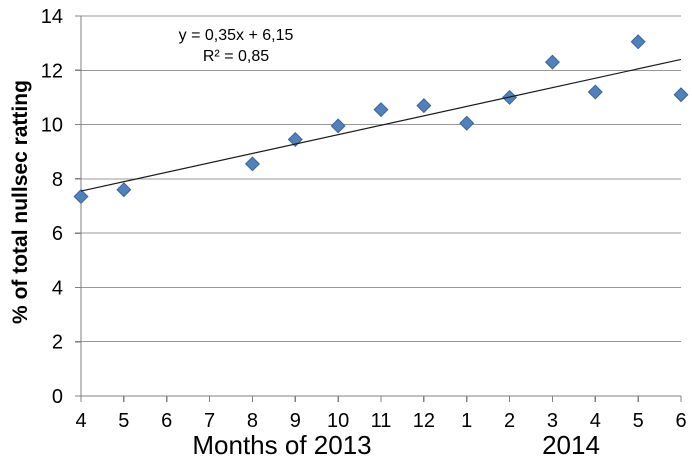  I want to click on x-tick-label: 12, so click(424, 421).